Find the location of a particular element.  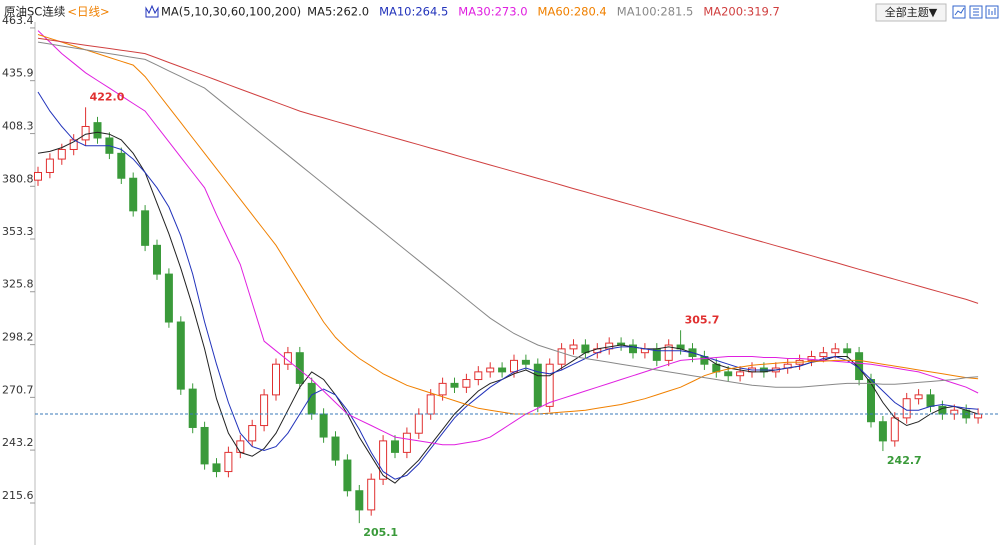

extreme-label: 305.7 is located at coordinates (702, 319).